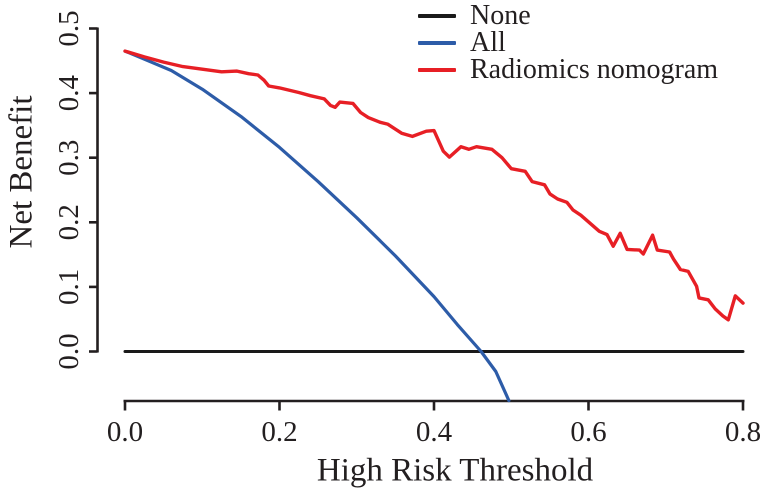 The height and width of the screenshot is (497, 767). I want to click on legend-item-radiomics-nomogram: Radiomics nomogram, so click(568, 69).